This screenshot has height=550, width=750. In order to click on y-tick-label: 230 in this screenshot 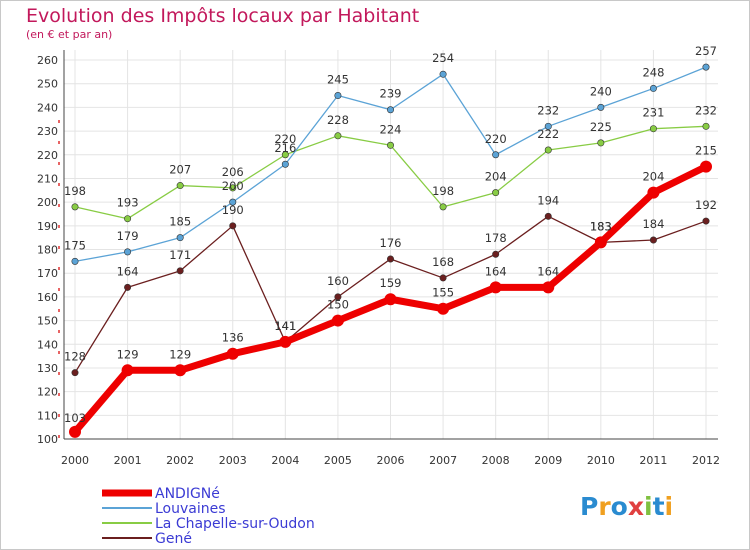, I will do `click(47, 131)`.